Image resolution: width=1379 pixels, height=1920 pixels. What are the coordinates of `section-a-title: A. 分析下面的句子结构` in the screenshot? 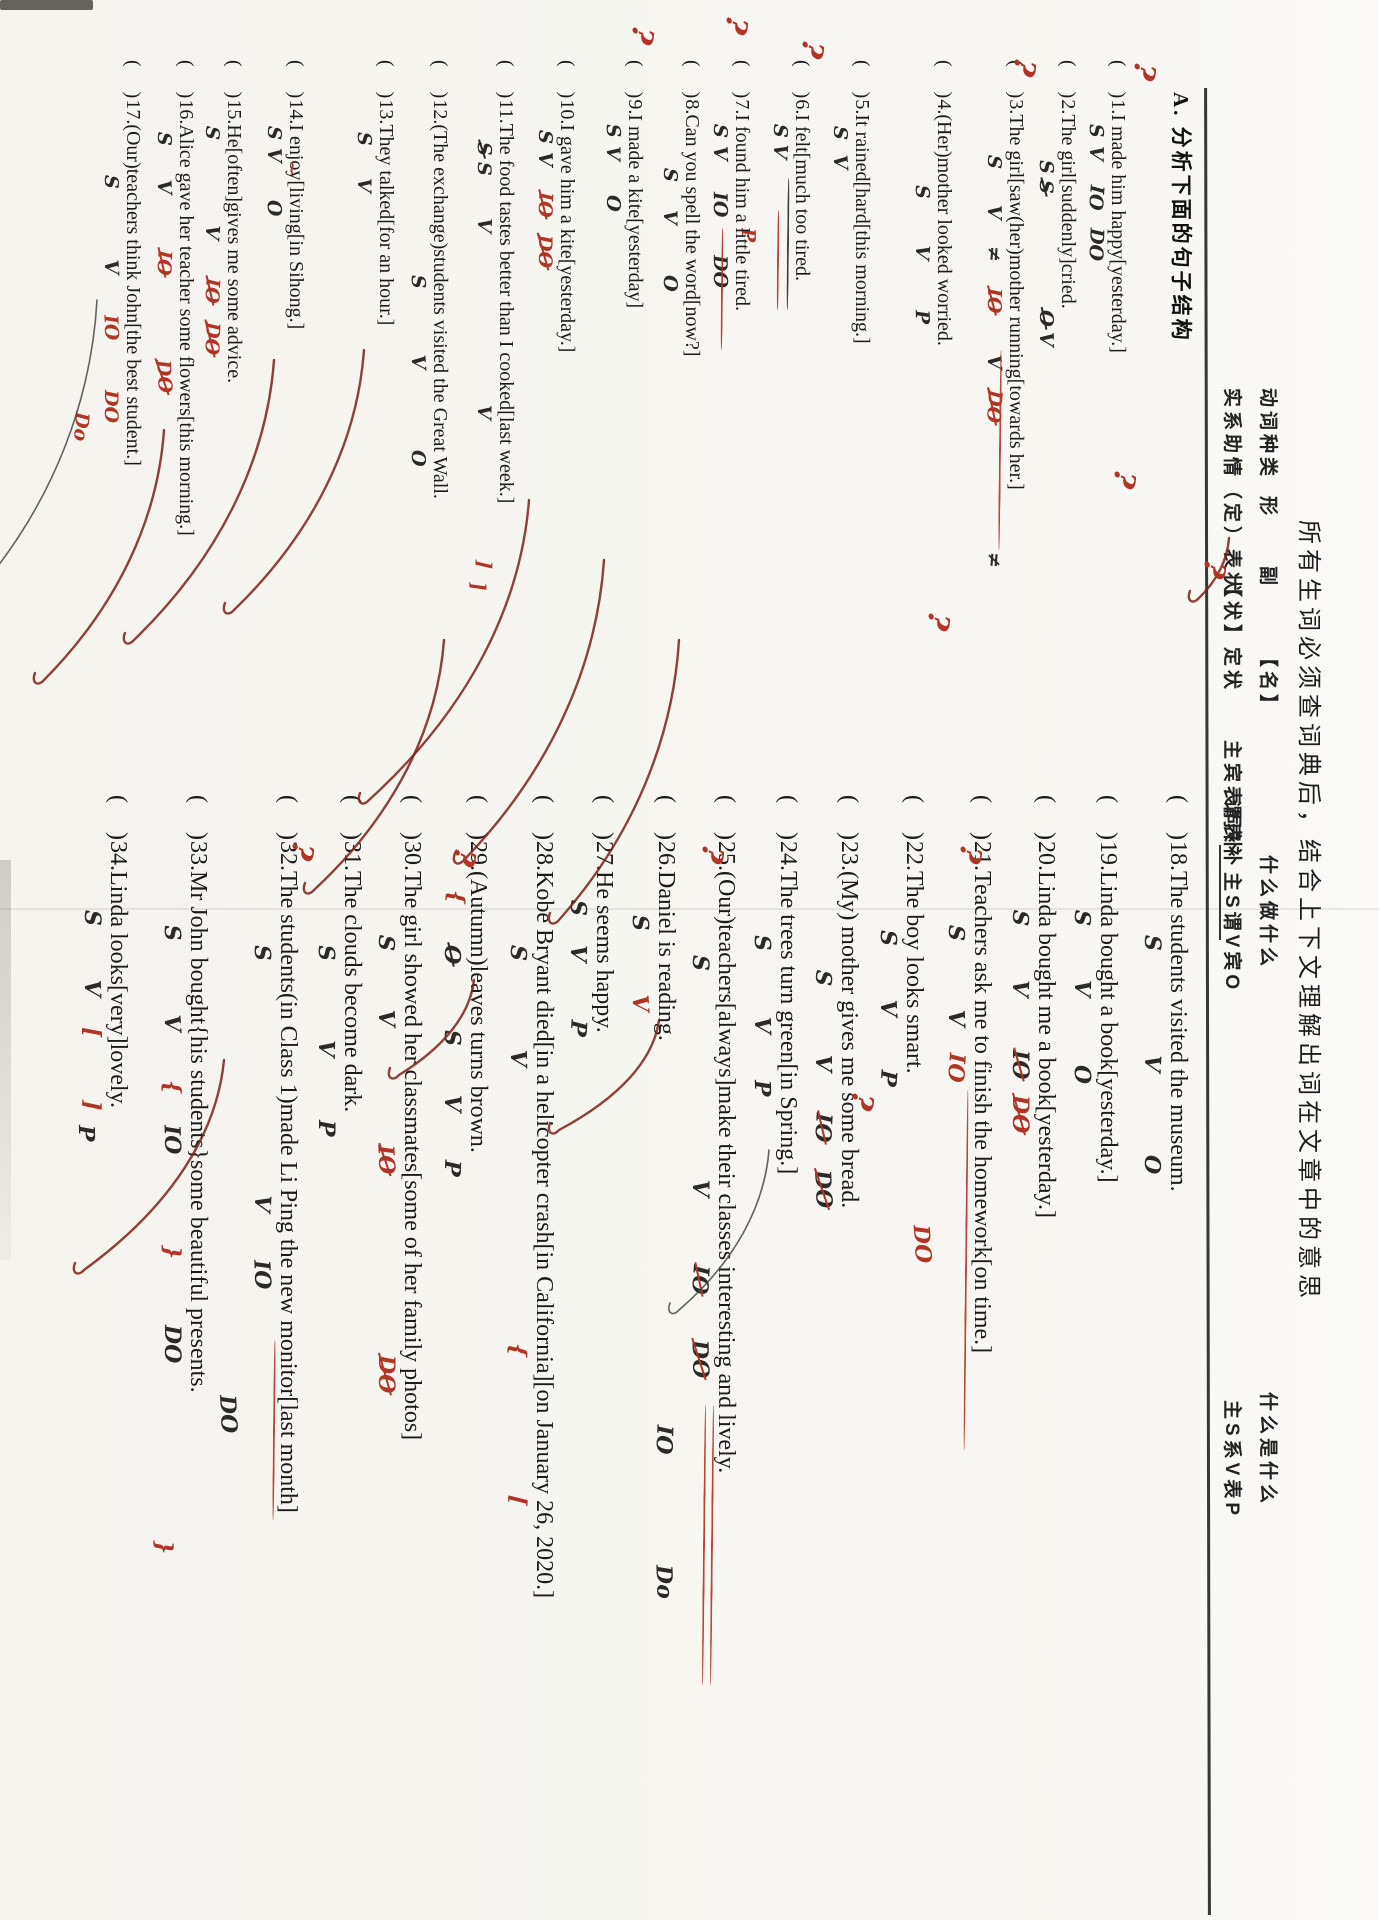 It's located at (1181, 217).